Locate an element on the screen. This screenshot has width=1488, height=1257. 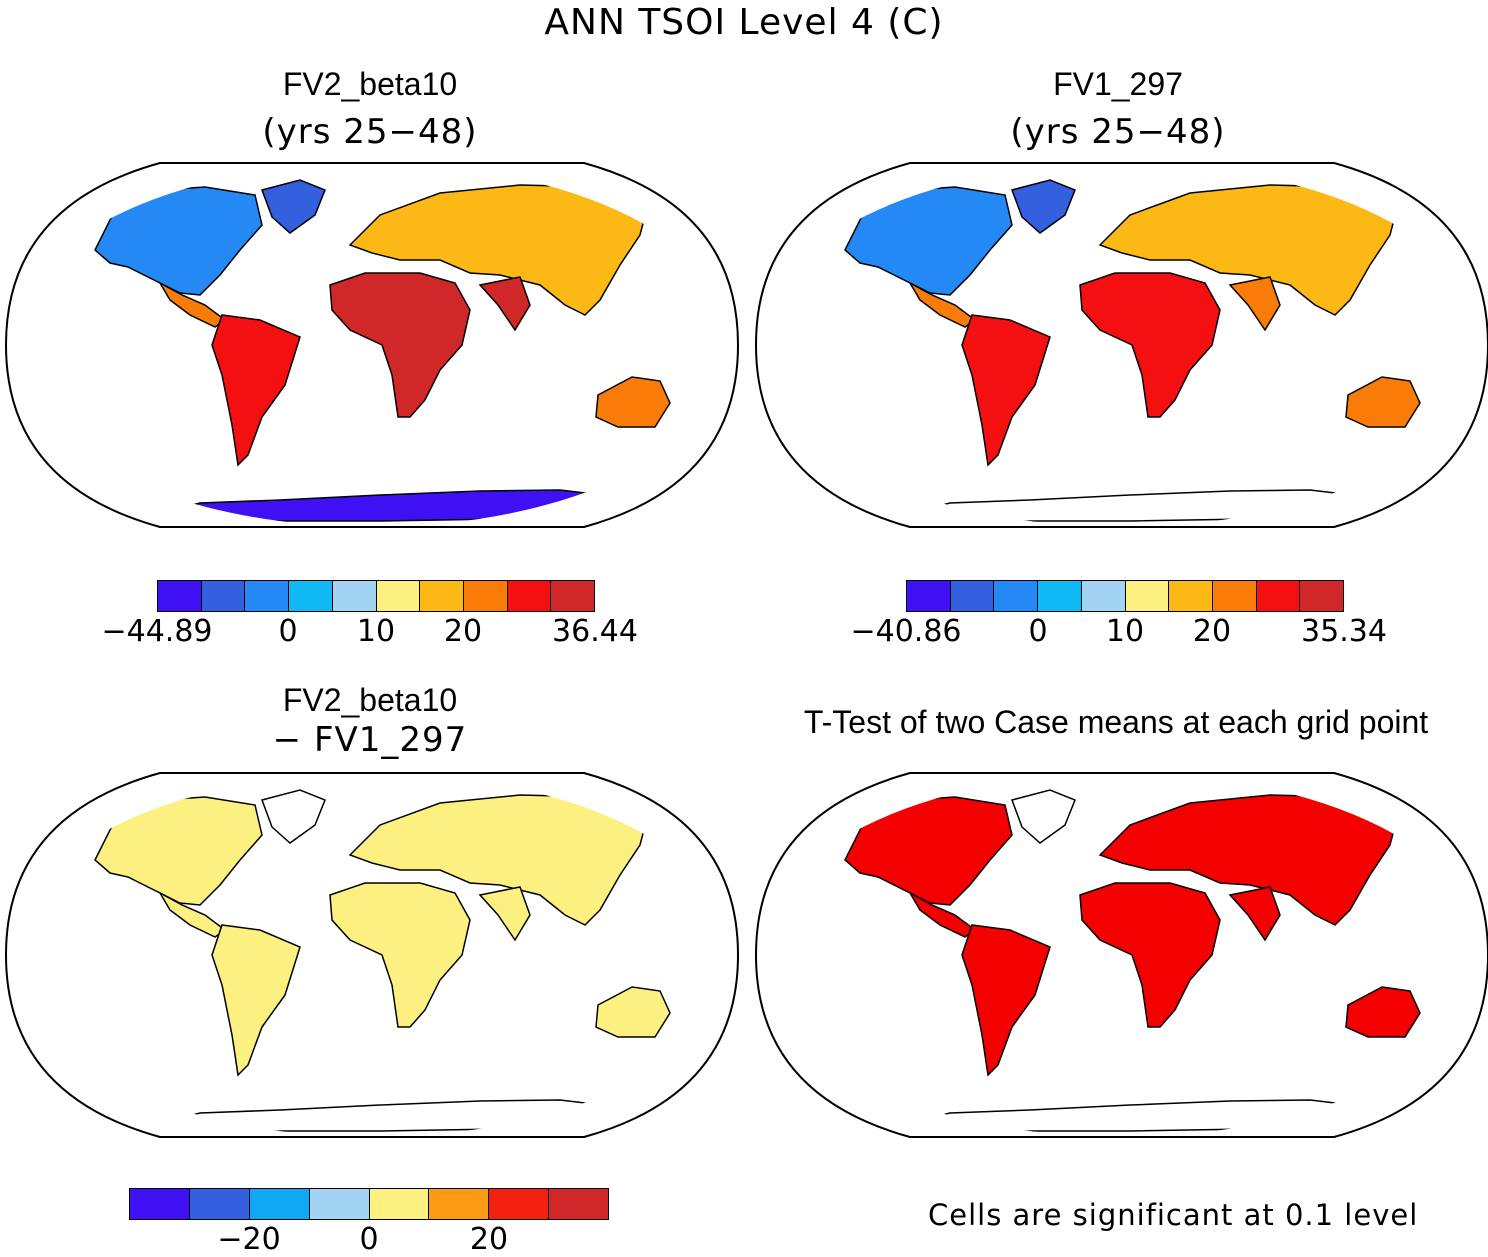
panel1-colorbar is located at coordinates (376, 596).